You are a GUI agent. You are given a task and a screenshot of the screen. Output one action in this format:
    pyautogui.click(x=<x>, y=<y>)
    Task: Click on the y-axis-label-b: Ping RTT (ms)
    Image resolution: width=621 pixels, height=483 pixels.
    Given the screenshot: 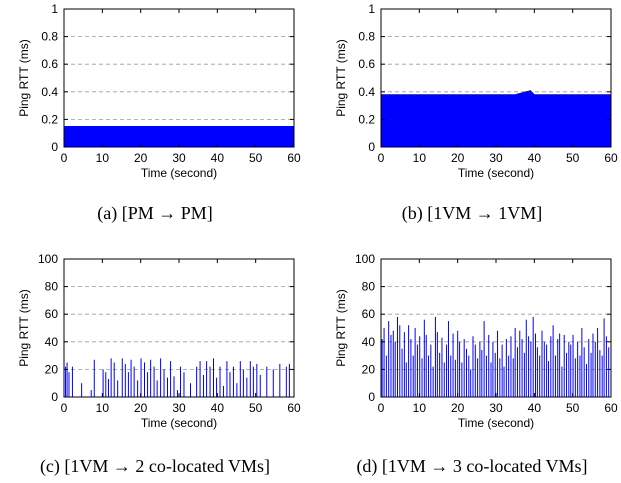 What is the action you would take?
    pyautogui.click(x=341, y=78)
    